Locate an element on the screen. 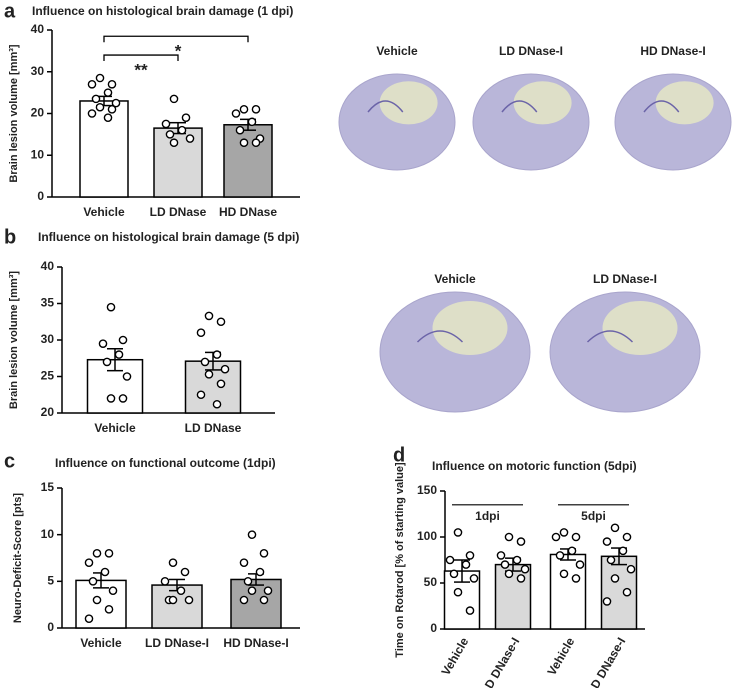 The height and width of the screenshot is (688, 749). significance-bracket is located at coordinates (176, 39).